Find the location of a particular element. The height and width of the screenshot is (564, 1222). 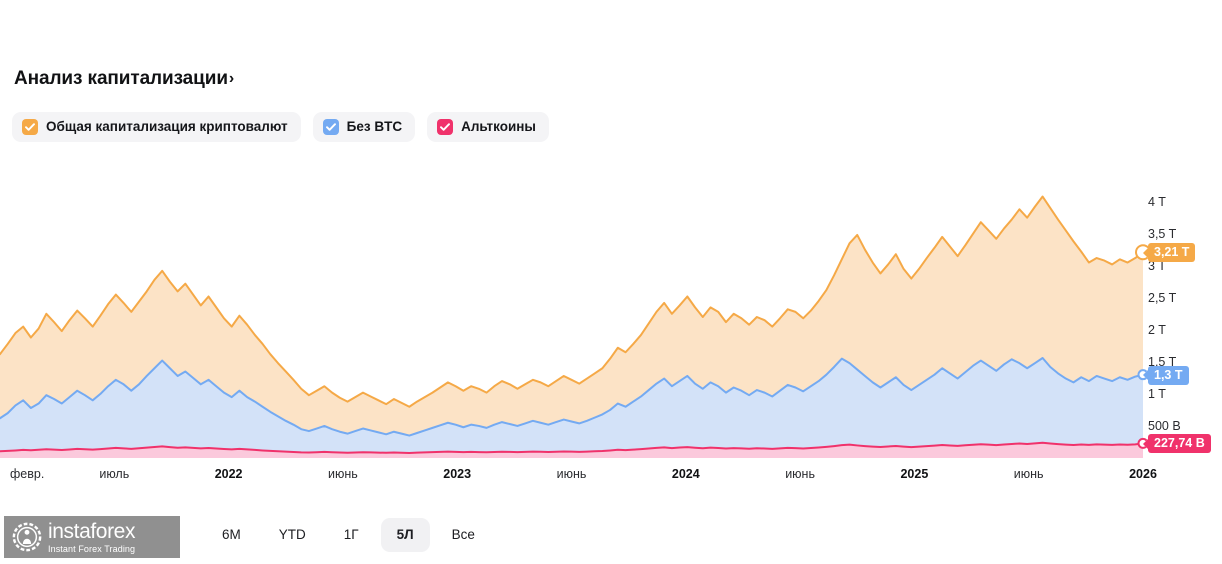

legend-item-0: Общая капитализация криптовалют is located at coordinates (156, 127).